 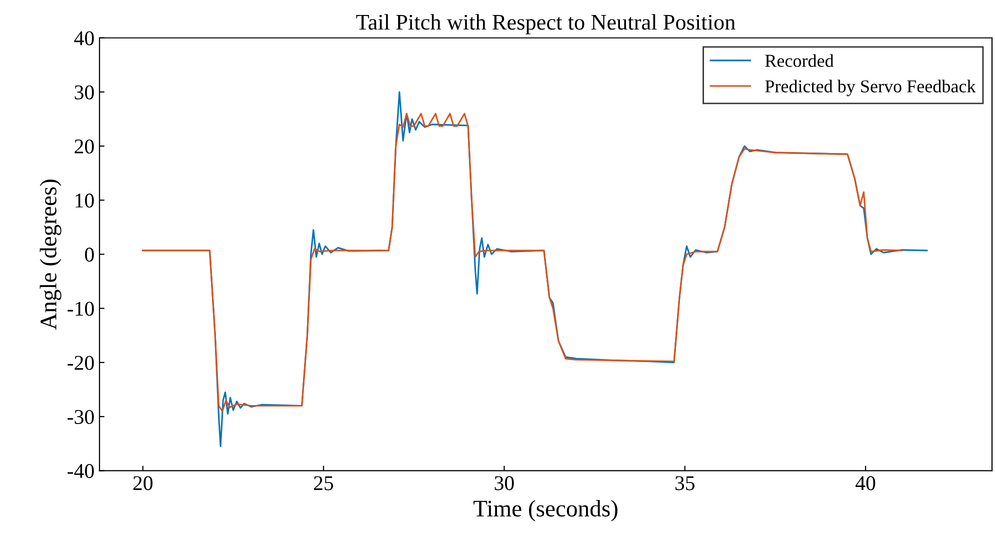 What do you see at coordinates (684, 483) in the screenshot?
I see `x-tick-label: 35` at bounding box center [684, 483].